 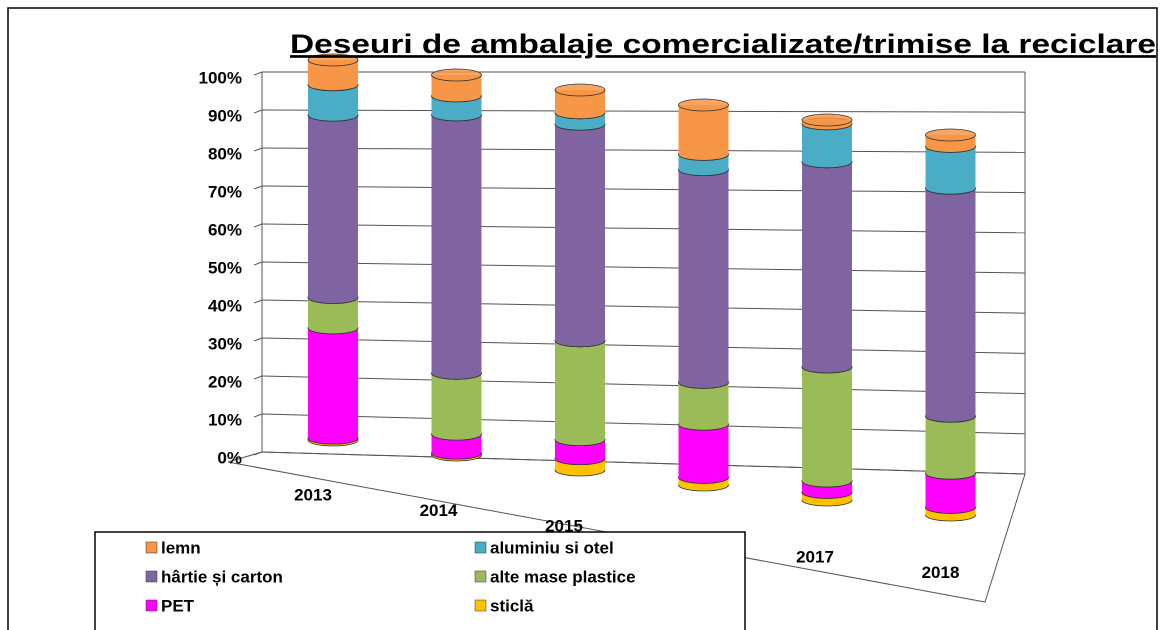 I want to click on legend-label: hârtie și carton, so click(x=222, y=576).